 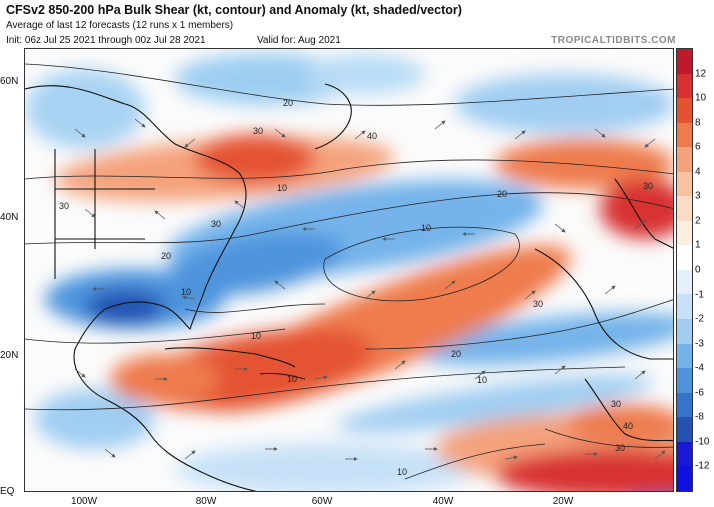 What do you see at coordinates (699, 417) in the screenshot?
I see `colorbar-tick-label: -8` at bounding box center [699, 417].